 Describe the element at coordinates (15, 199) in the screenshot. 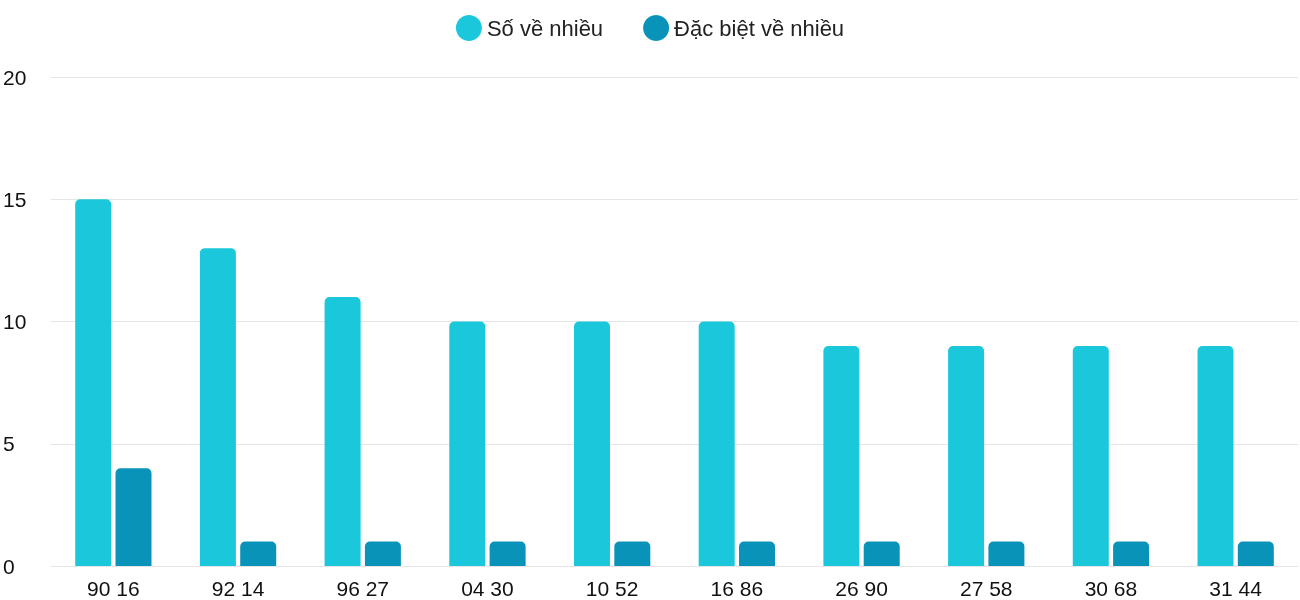

I see `y-tick-label: 15` at that location.